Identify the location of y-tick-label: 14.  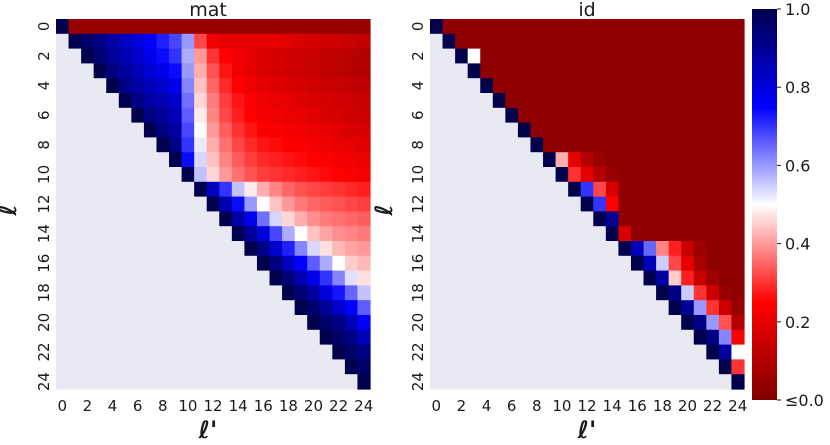
(418, 233).